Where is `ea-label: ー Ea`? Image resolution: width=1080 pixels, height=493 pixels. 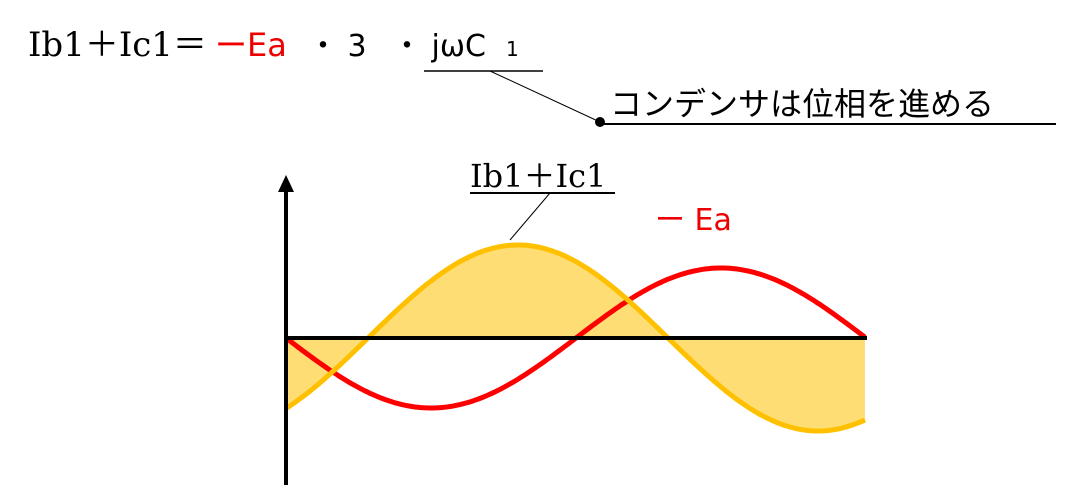 ea-label: ー Ea is located at coordinates (693, 220).